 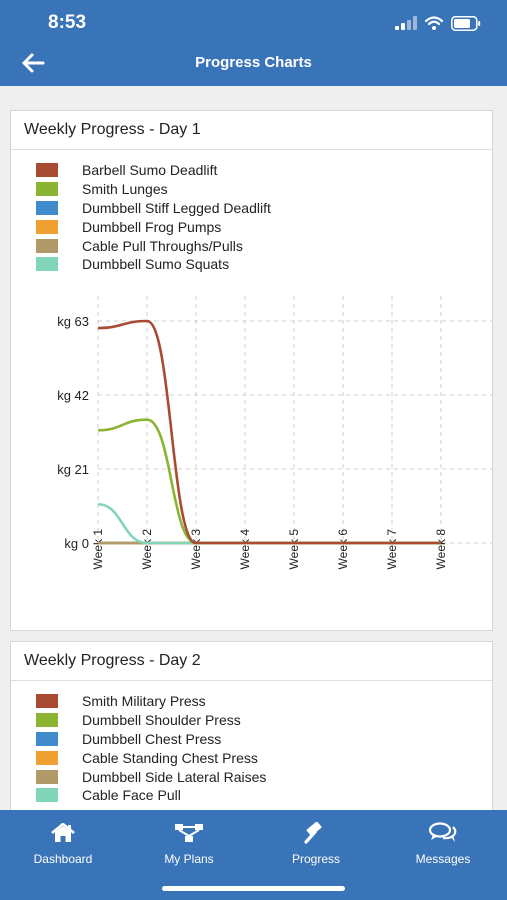 I want to click on x-tick-label: Week 1, so click(x=98, y=549).